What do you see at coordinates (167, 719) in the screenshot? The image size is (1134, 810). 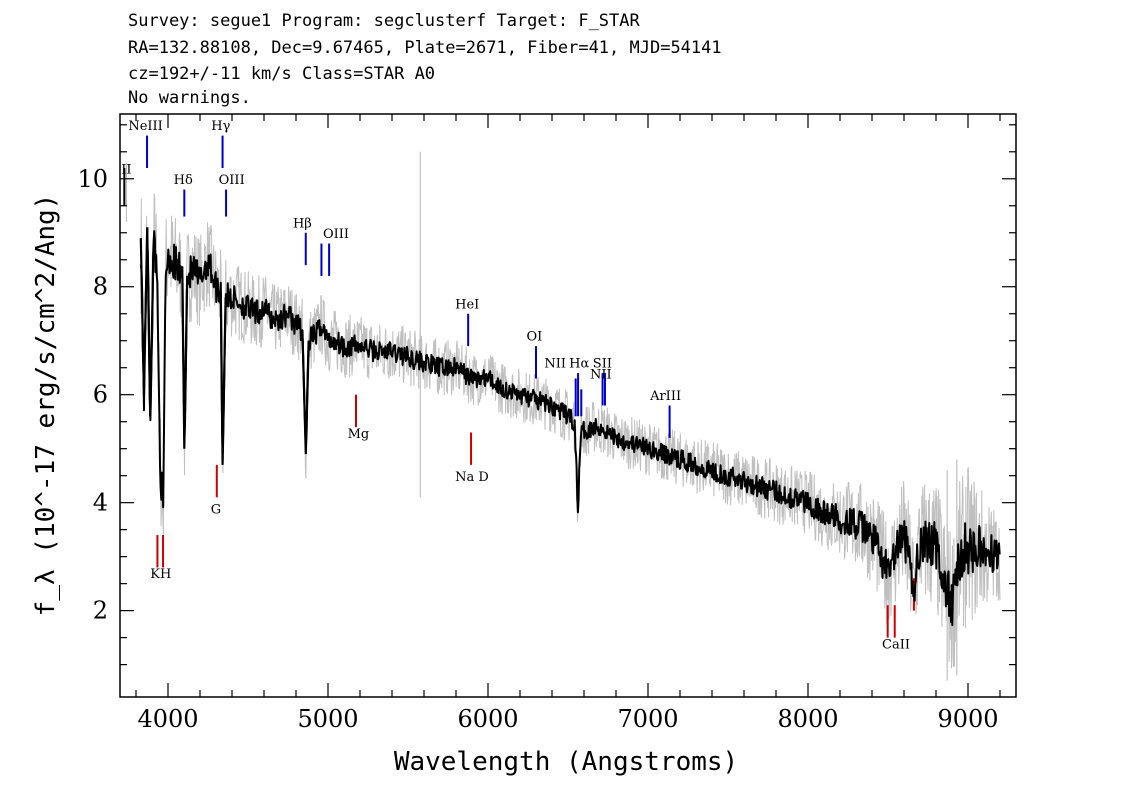 I see `x-tick-label: 4000` at bounding box center [167, 719].